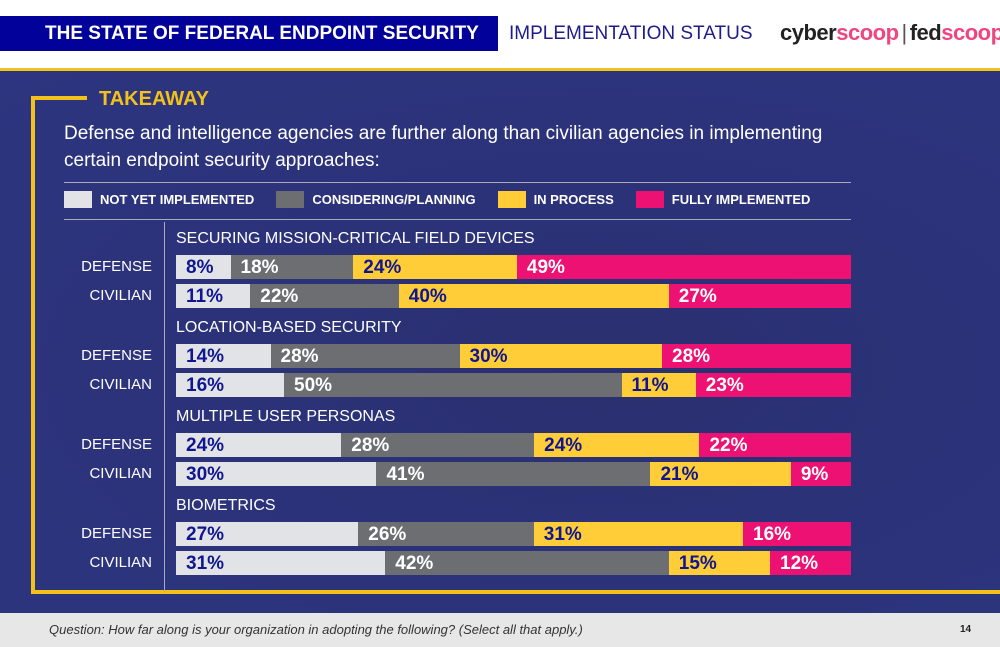  Describe the element at coordinates (966, 629) in the screenshot. I see `page-number: 14` at that location.